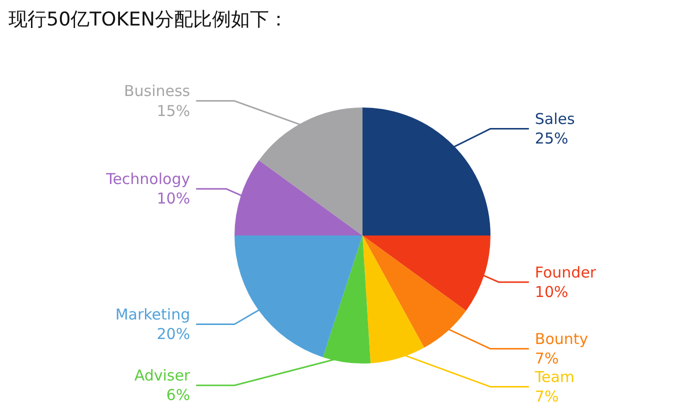  What do you see at coordinates (147, 179) in the screenshot?
I see `slice-label: Technology` at bounding box center [147, 179].